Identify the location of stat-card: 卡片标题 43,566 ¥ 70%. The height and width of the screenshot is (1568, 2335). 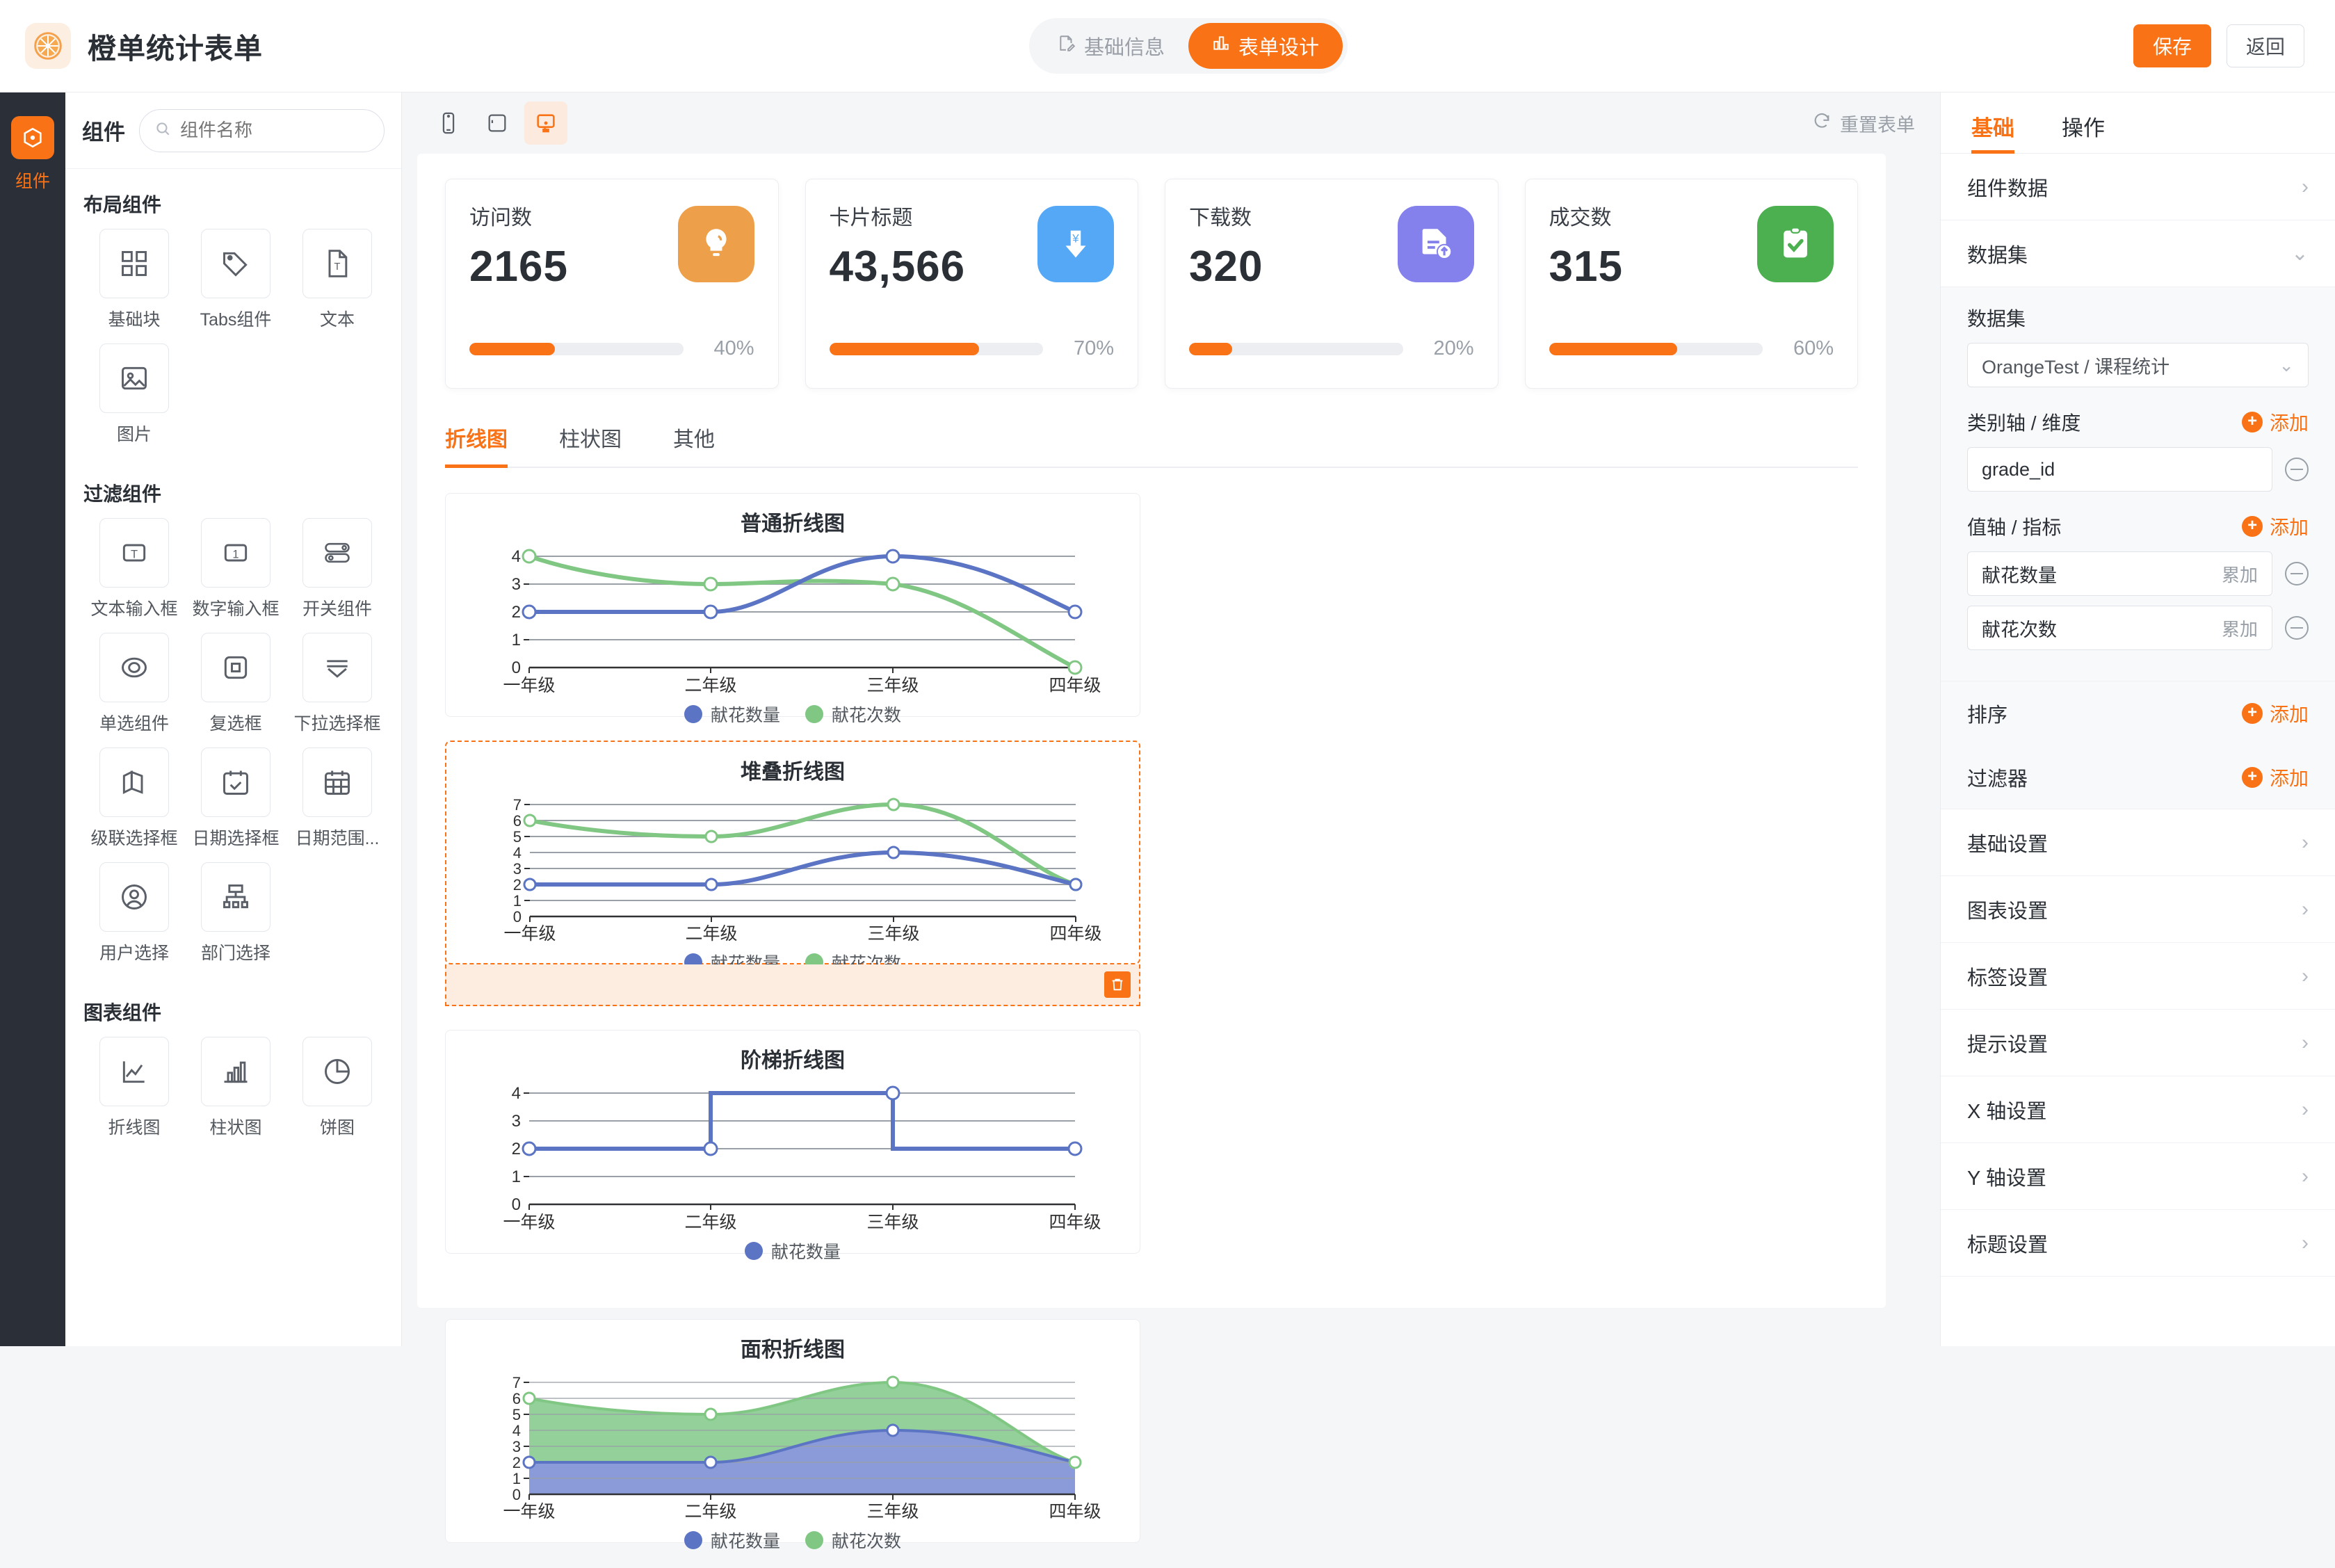
(971, 284).